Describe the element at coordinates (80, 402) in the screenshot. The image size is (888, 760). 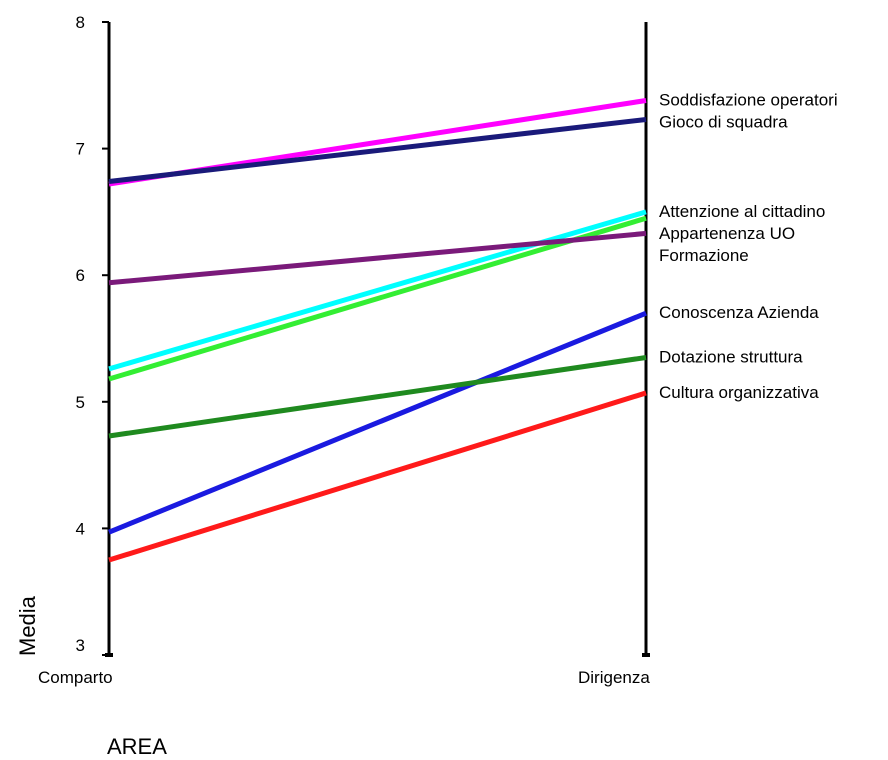
I see `y-tick-label: 5` at that location.